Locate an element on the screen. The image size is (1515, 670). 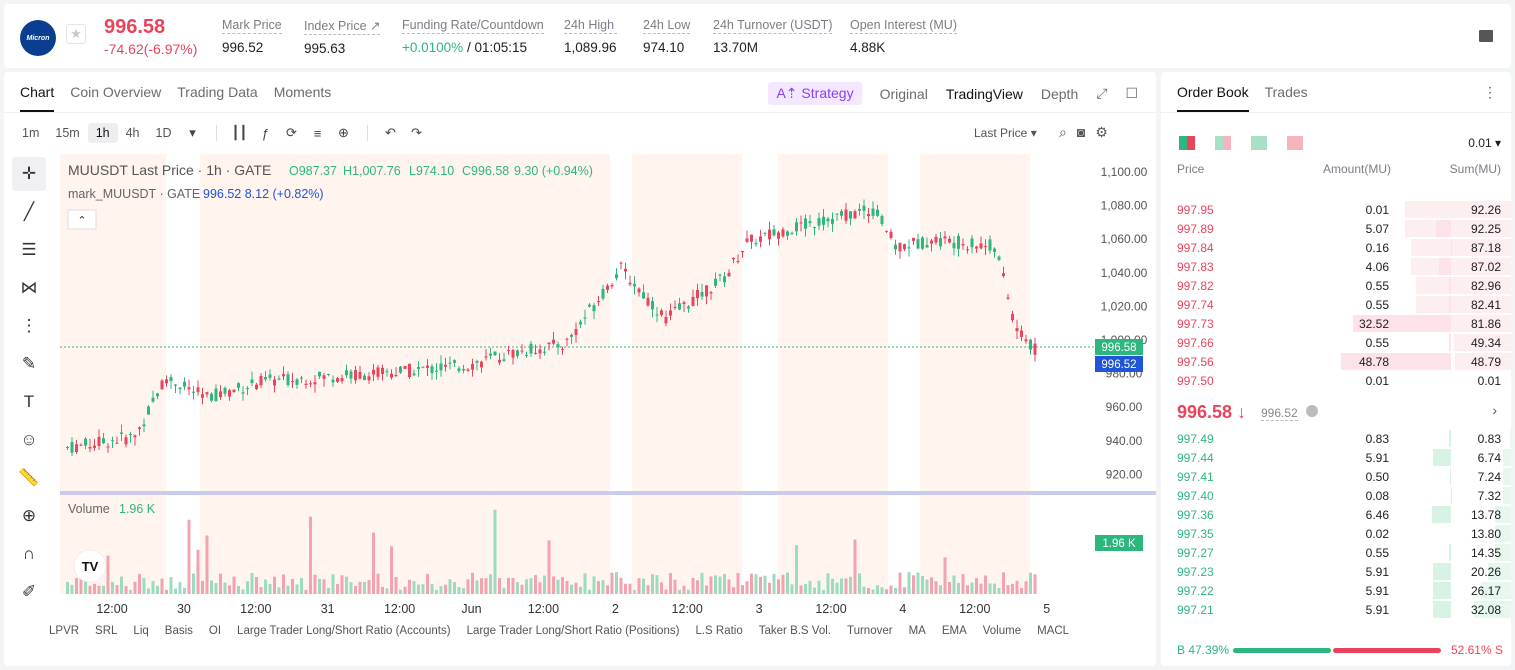
tab-moments: Moments is located at coordinates (302, 92).